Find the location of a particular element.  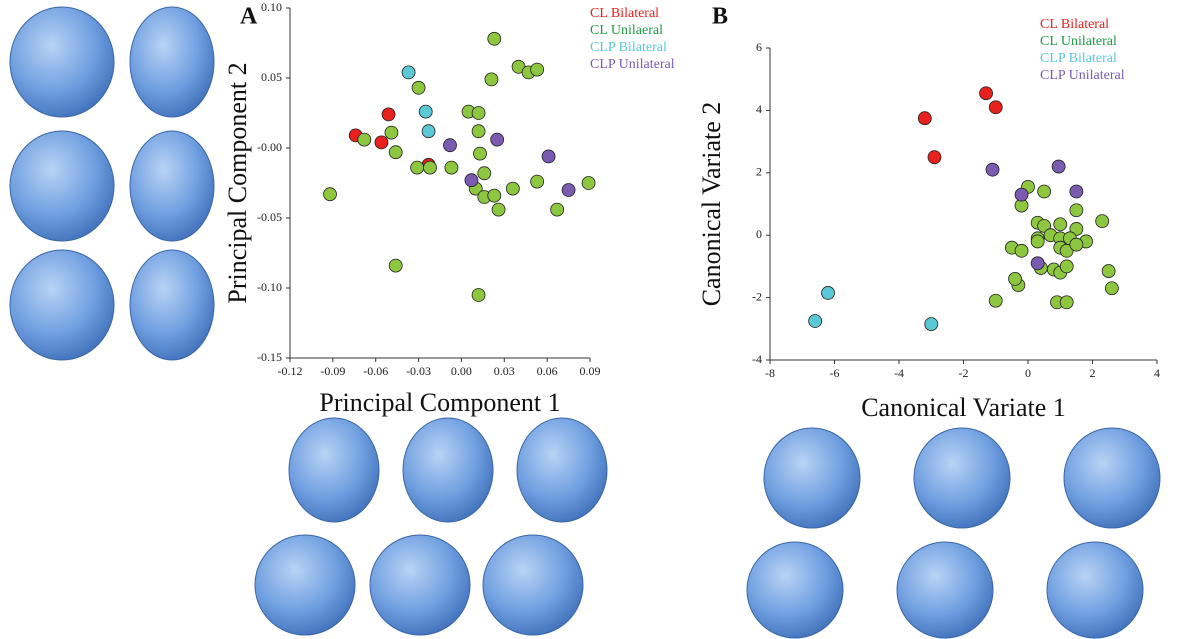

y-tick-label: 0.05 is located at coordinates (271, 77).